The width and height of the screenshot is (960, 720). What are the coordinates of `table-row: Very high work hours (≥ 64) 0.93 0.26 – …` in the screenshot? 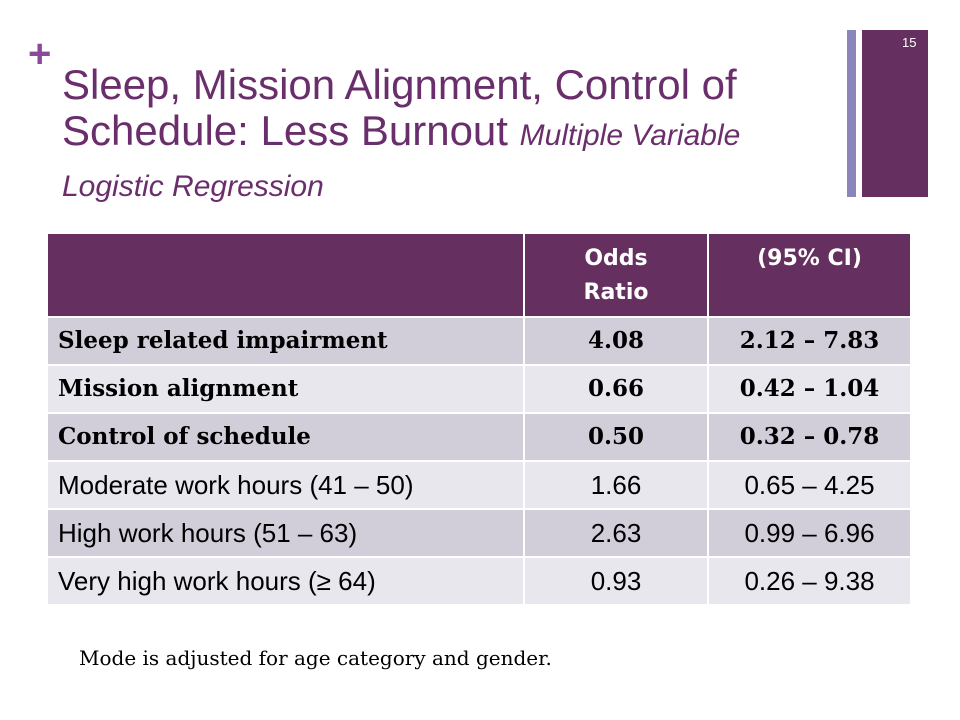 It's located at (479, 581).